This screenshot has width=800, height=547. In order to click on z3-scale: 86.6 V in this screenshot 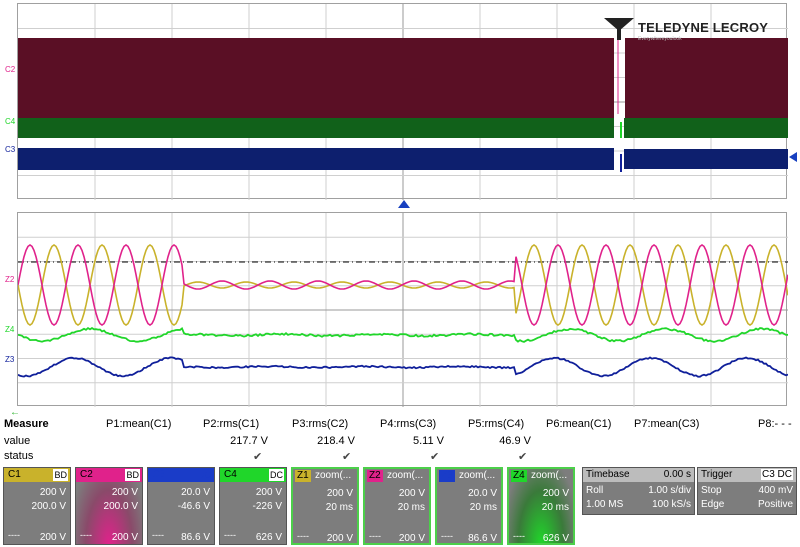, I will do `click(482, 538)`.